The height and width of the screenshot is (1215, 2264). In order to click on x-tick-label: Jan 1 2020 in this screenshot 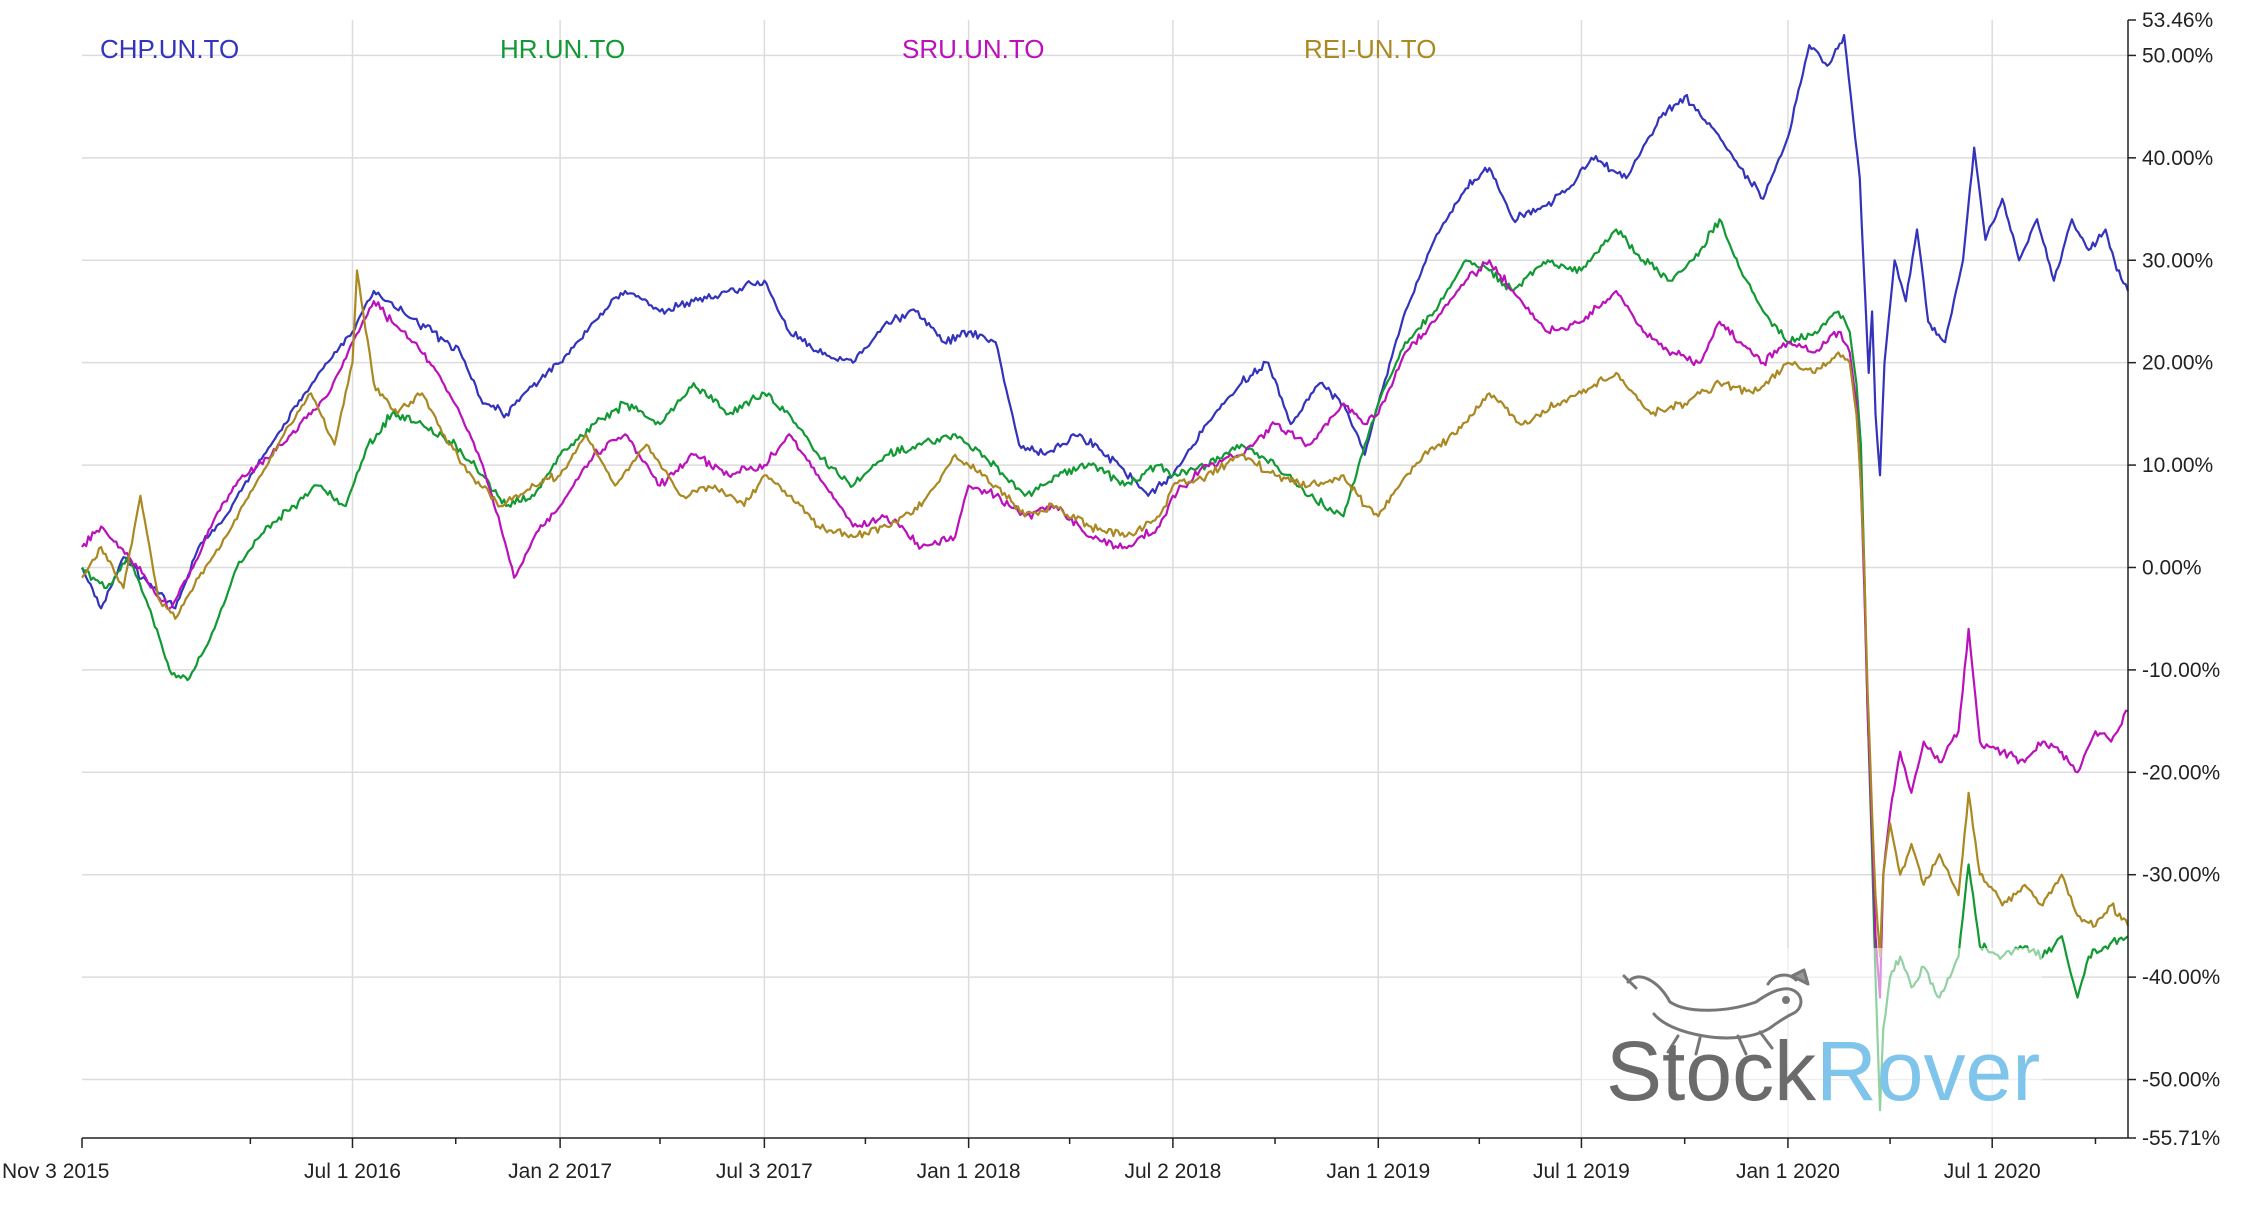, I will do `click(1788, 1171)`.